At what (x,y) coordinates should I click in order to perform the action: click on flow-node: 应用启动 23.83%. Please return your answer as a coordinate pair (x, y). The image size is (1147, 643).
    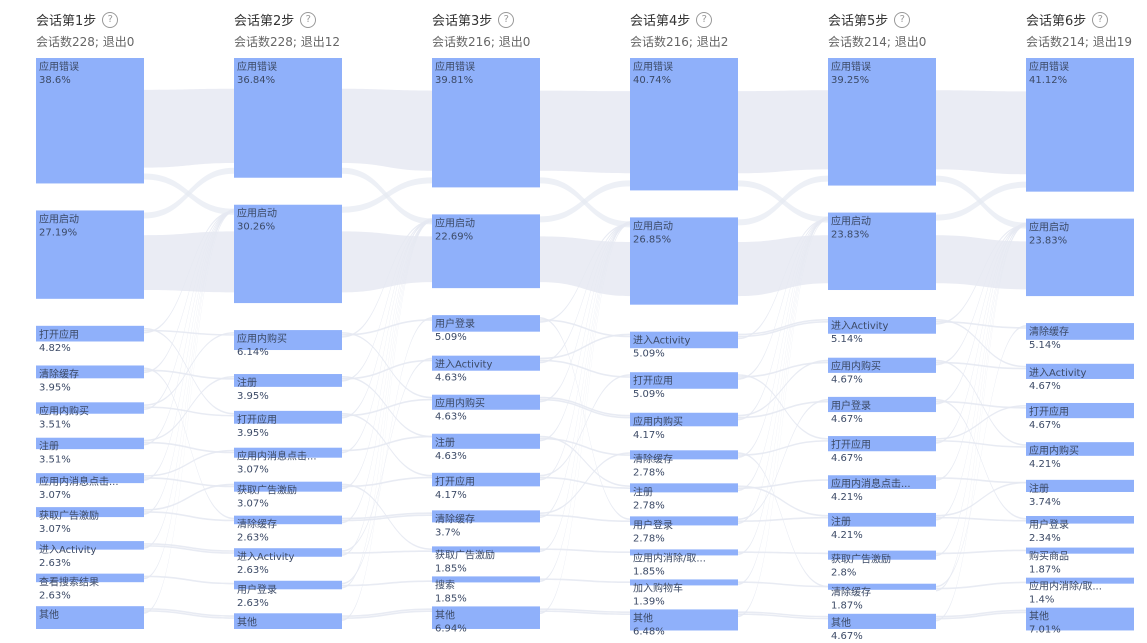
    Looking at the image, I should click on (882, 251).